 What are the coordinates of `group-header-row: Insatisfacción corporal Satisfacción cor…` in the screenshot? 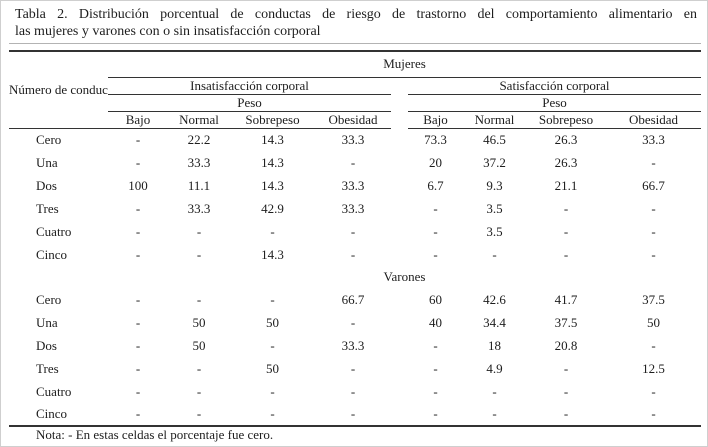 It's located at (355, 86).